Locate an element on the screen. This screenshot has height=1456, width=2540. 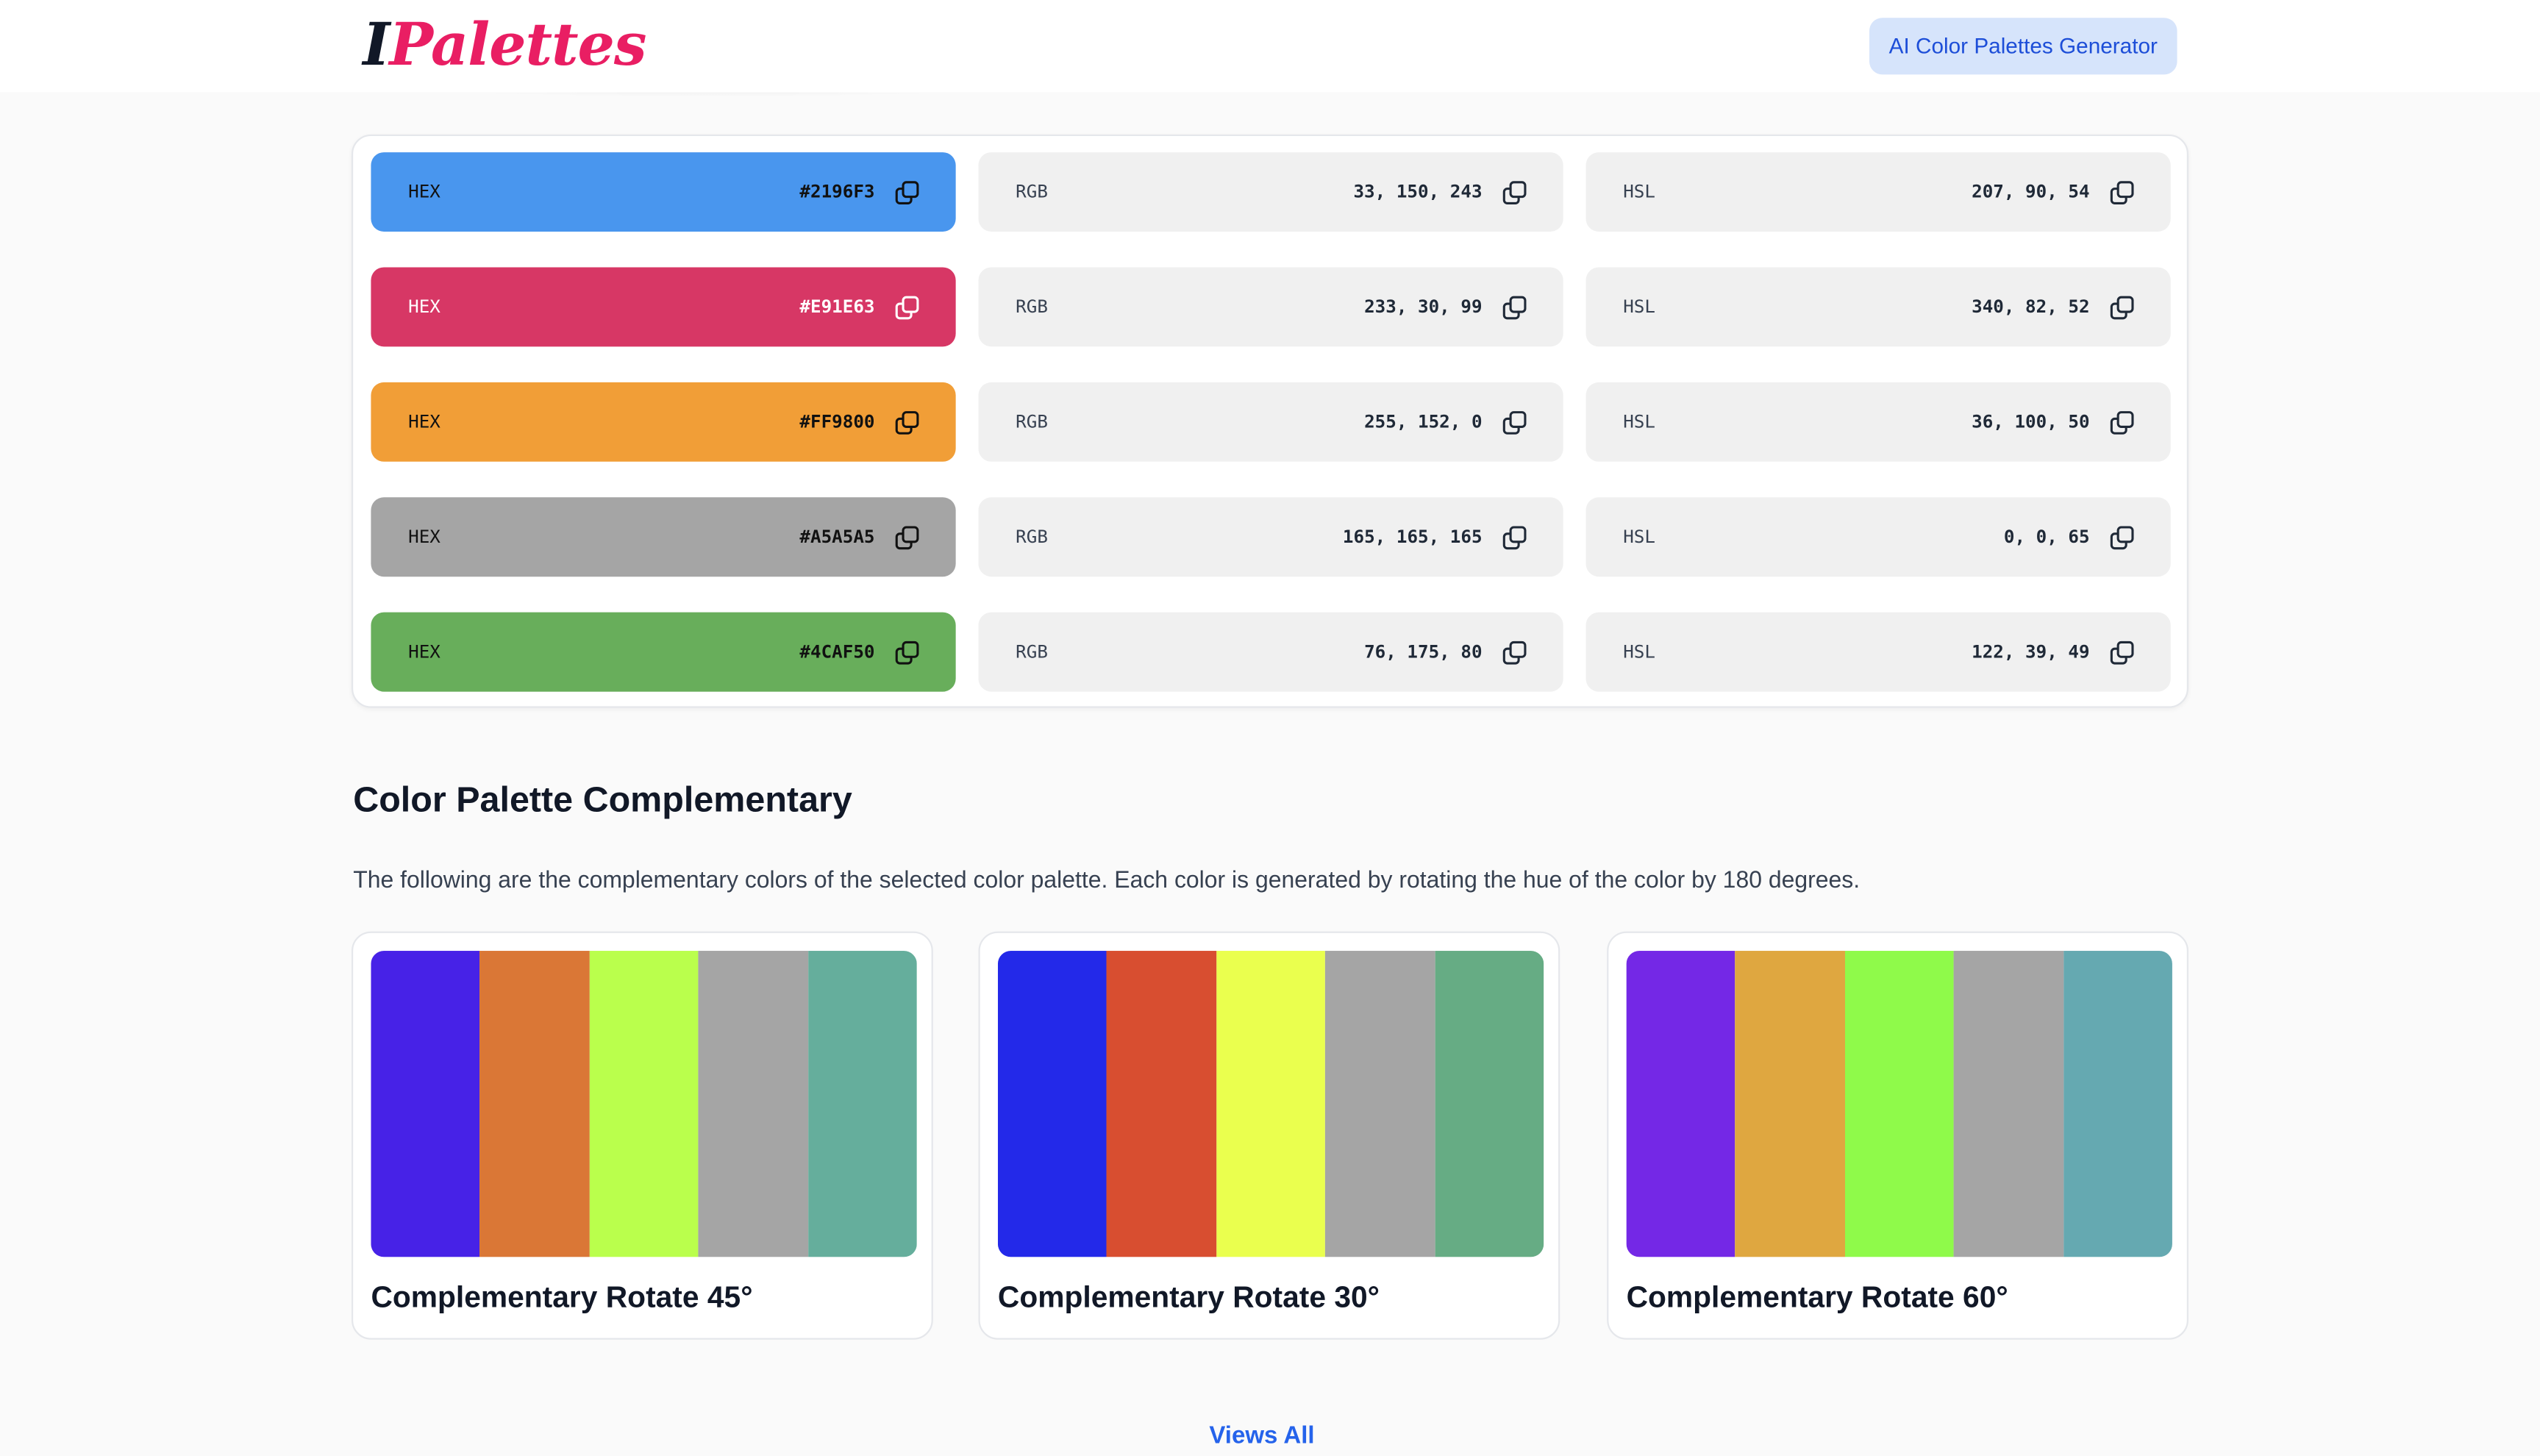
hex-value-cell: HEX #E91E63 is located at coordinates (663, 307).